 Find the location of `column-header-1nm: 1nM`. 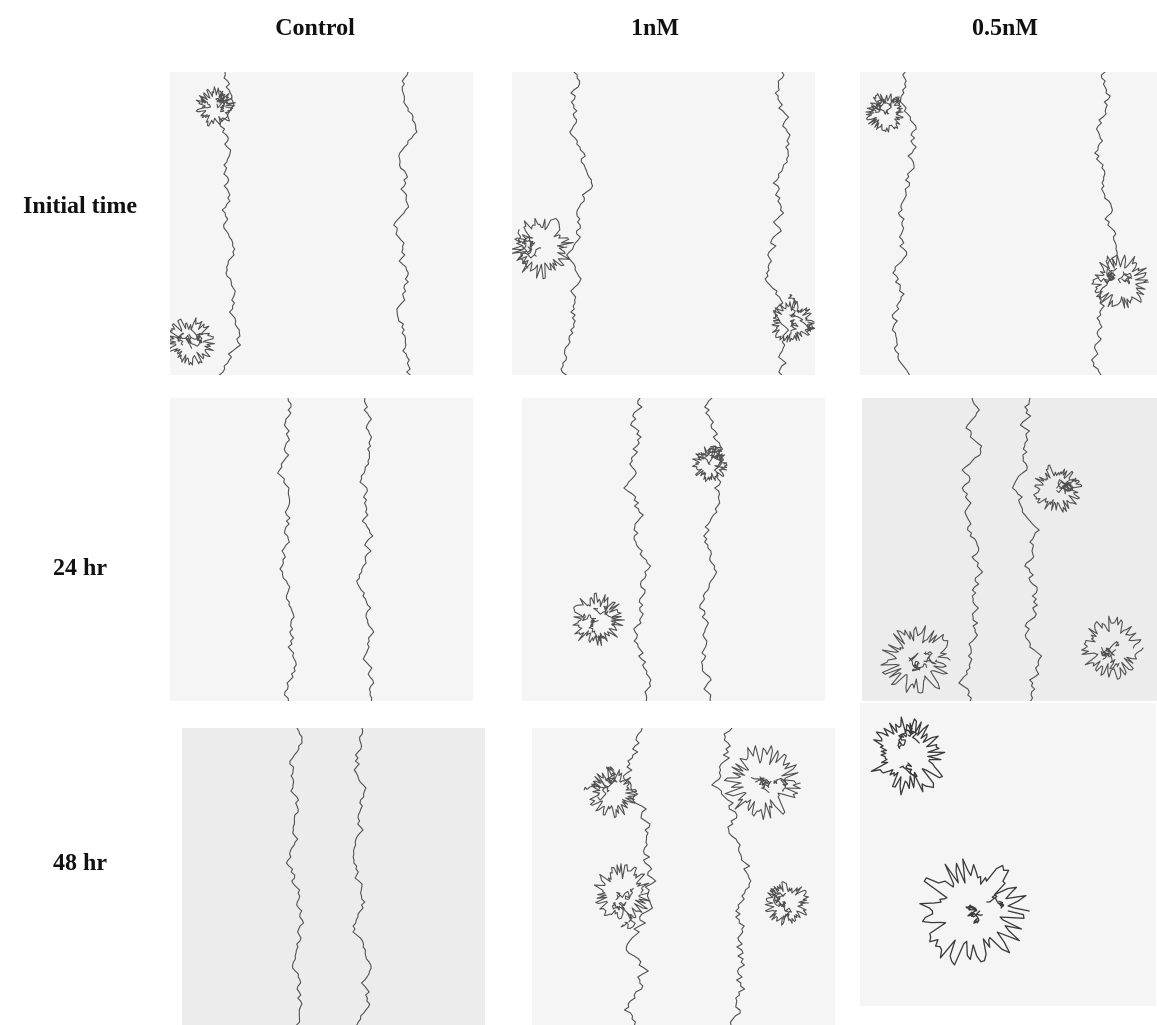

column-header-1nm: 1nM is located at coordinates (655, 28).